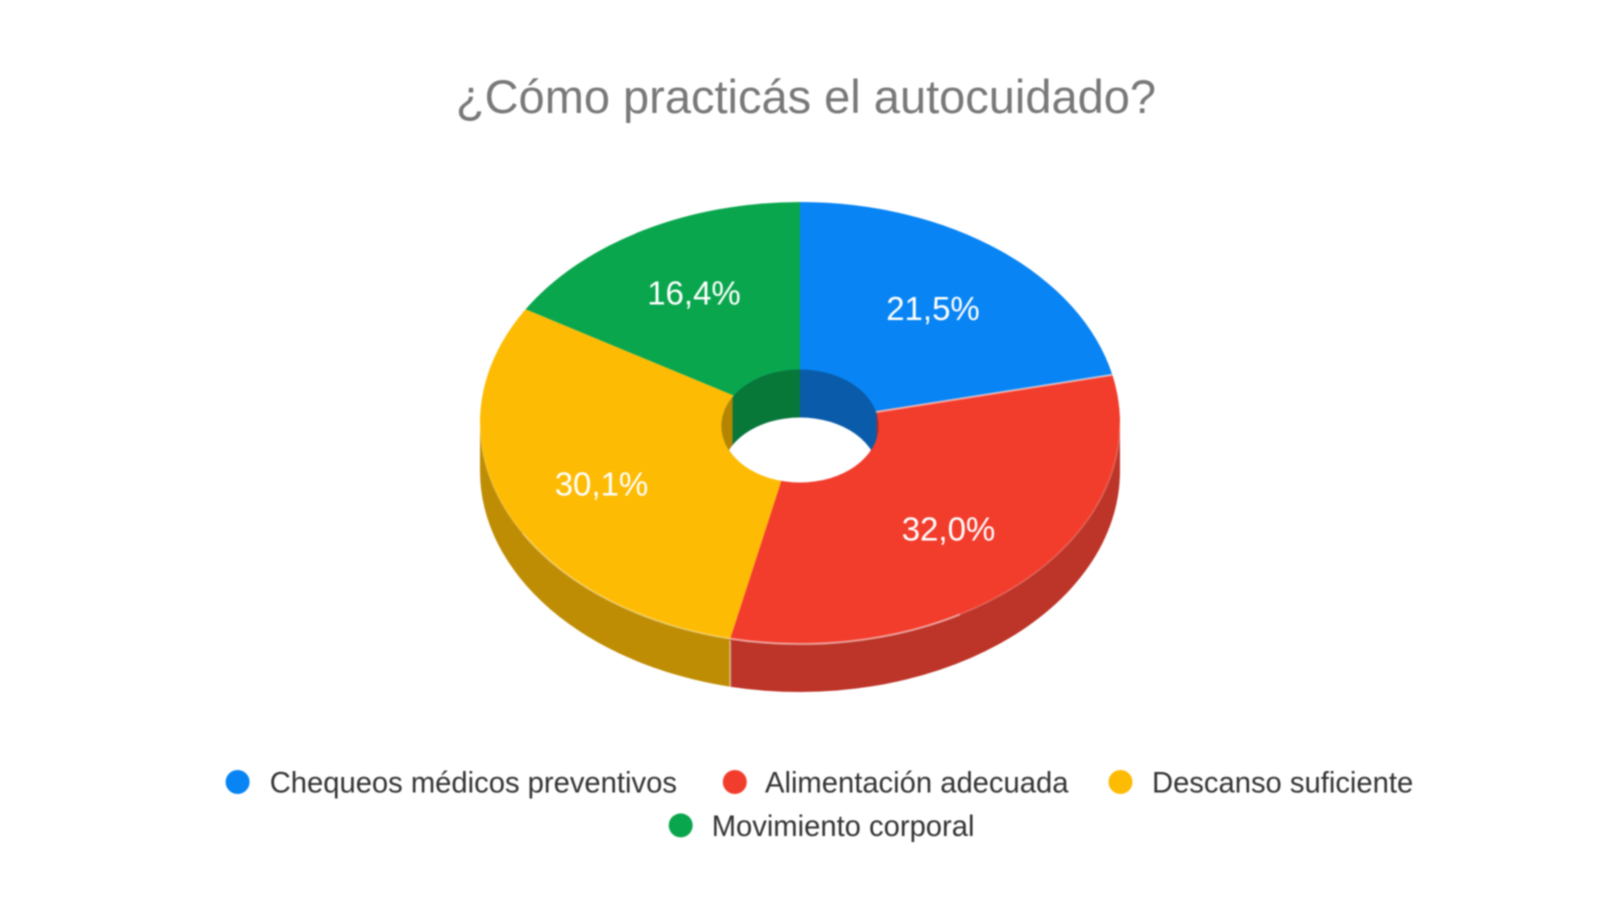 The height and width of the screenshot is (900, 1600). Describe the element at coordinates (602, 484) in the screenshot. I see `svg-text: 30,1%` at that location.